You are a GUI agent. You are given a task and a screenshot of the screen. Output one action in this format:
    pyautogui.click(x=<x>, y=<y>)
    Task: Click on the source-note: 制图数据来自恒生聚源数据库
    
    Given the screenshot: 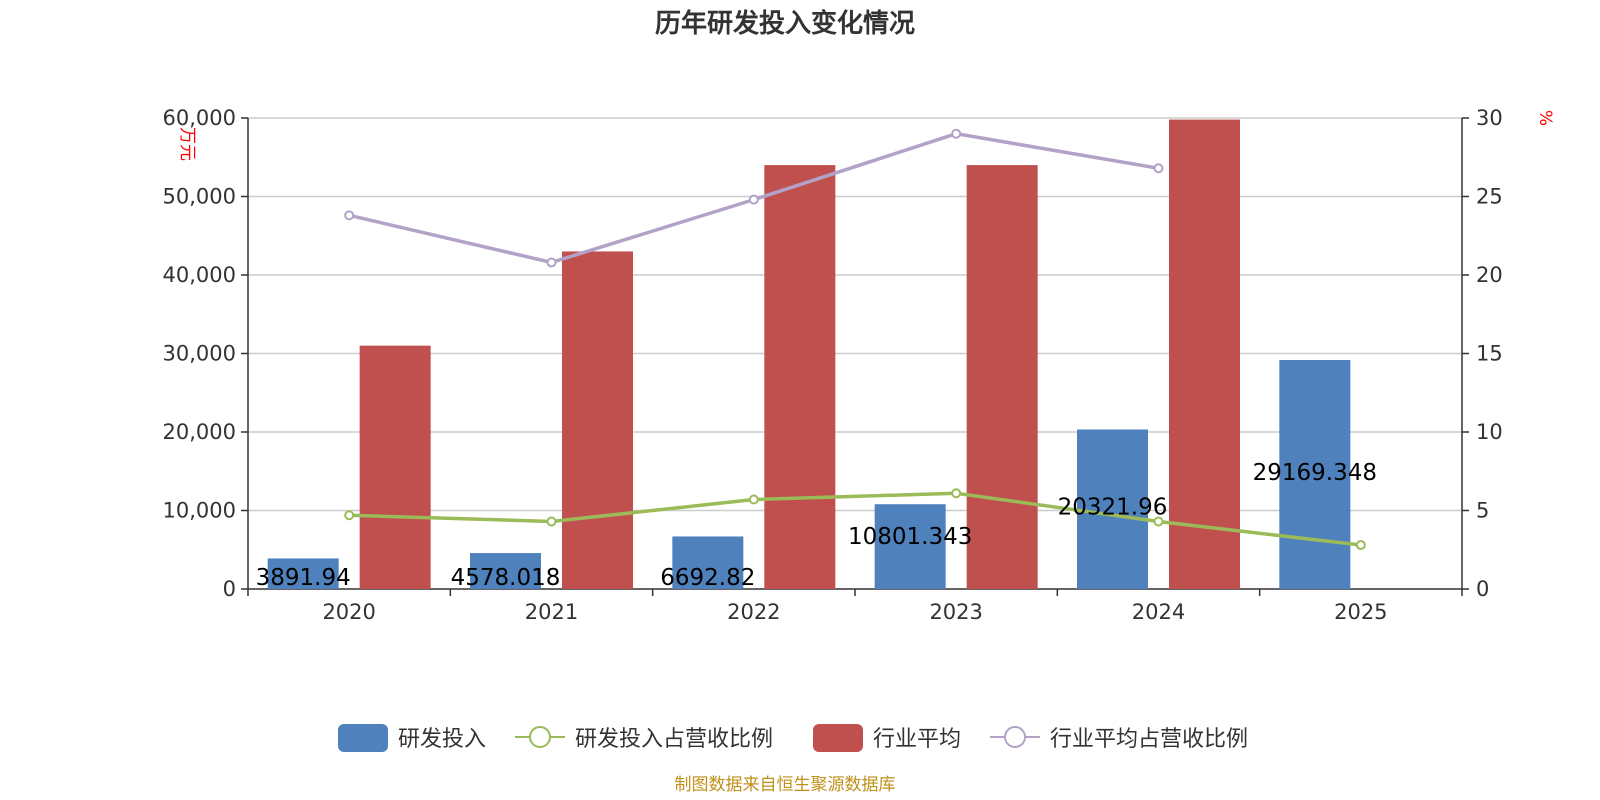 What is the action you would take?
    pyautogui.click(x=785, y=785)
    